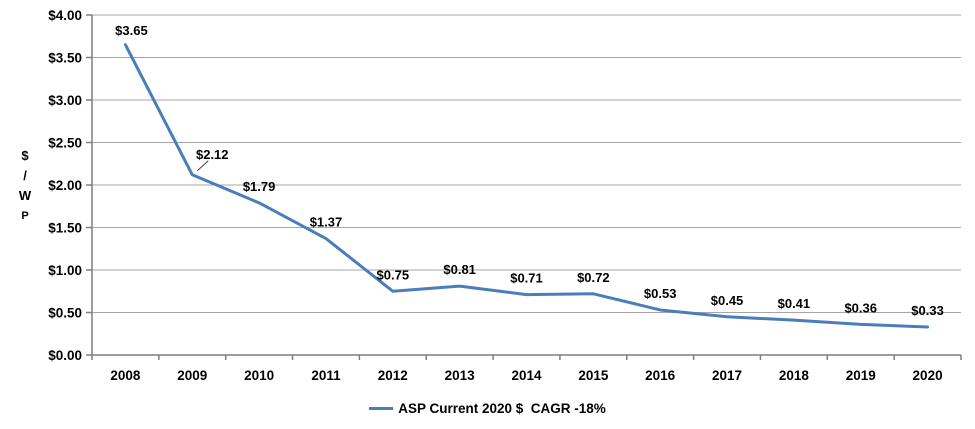 Image resolution: width=975 pixels, height=429 pixels. What do you see at coordinates (65, 58) in the screenshot?
I see `y-tick-label: $3.50` at bounding box center [65, 58].